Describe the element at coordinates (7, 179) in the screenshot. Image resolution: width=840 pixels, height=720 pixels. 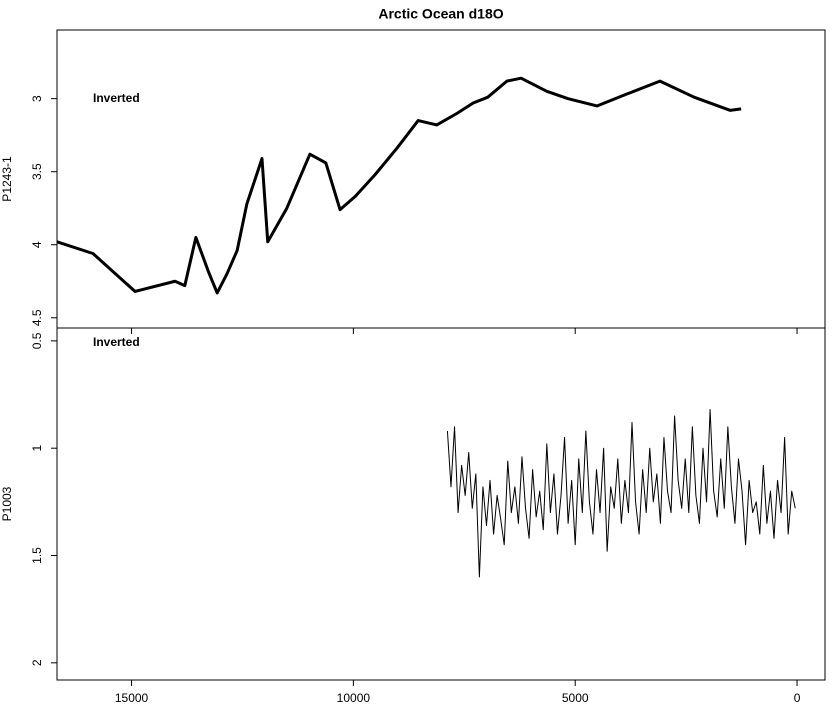
I see `y-axis-label: P1243-1` at that location.